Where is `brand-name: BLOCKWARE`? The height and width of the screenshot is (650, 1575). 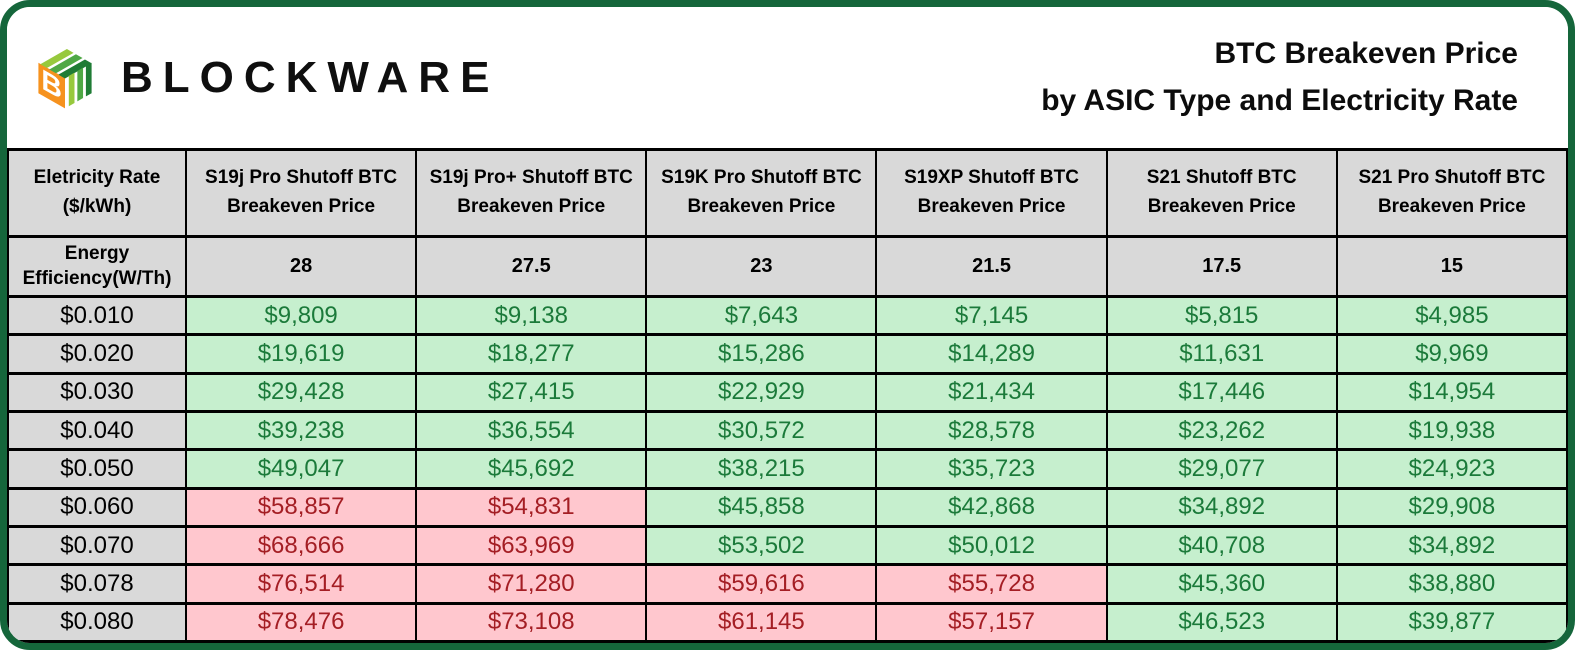
brand-name: BLOCKWARE is located at coordinates (310, 77).